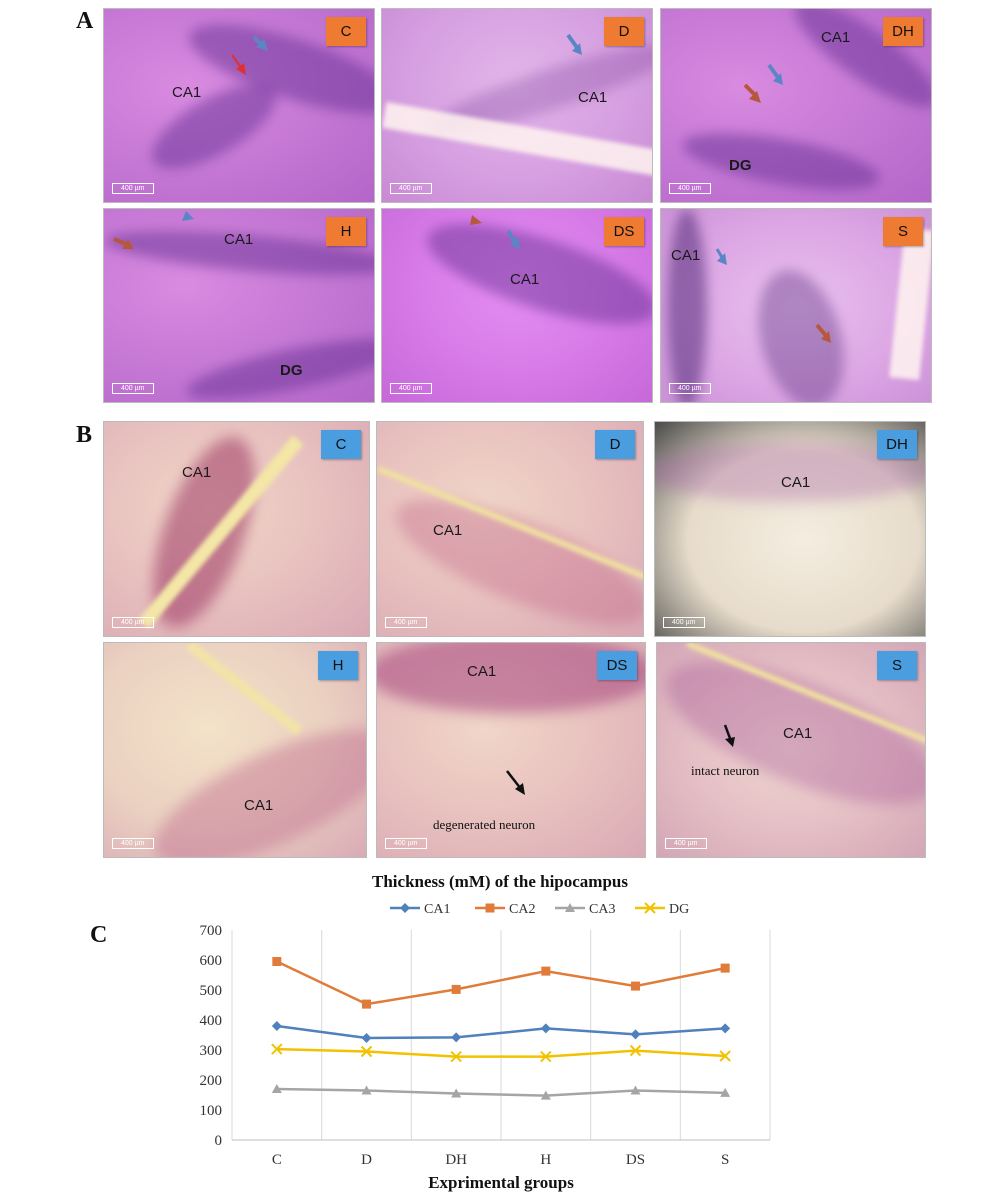 The image size is (1000, 1203). Describe the element at coordinates (211, 1111) in the screenshot. I see `y-tick-label: 100` at that location.